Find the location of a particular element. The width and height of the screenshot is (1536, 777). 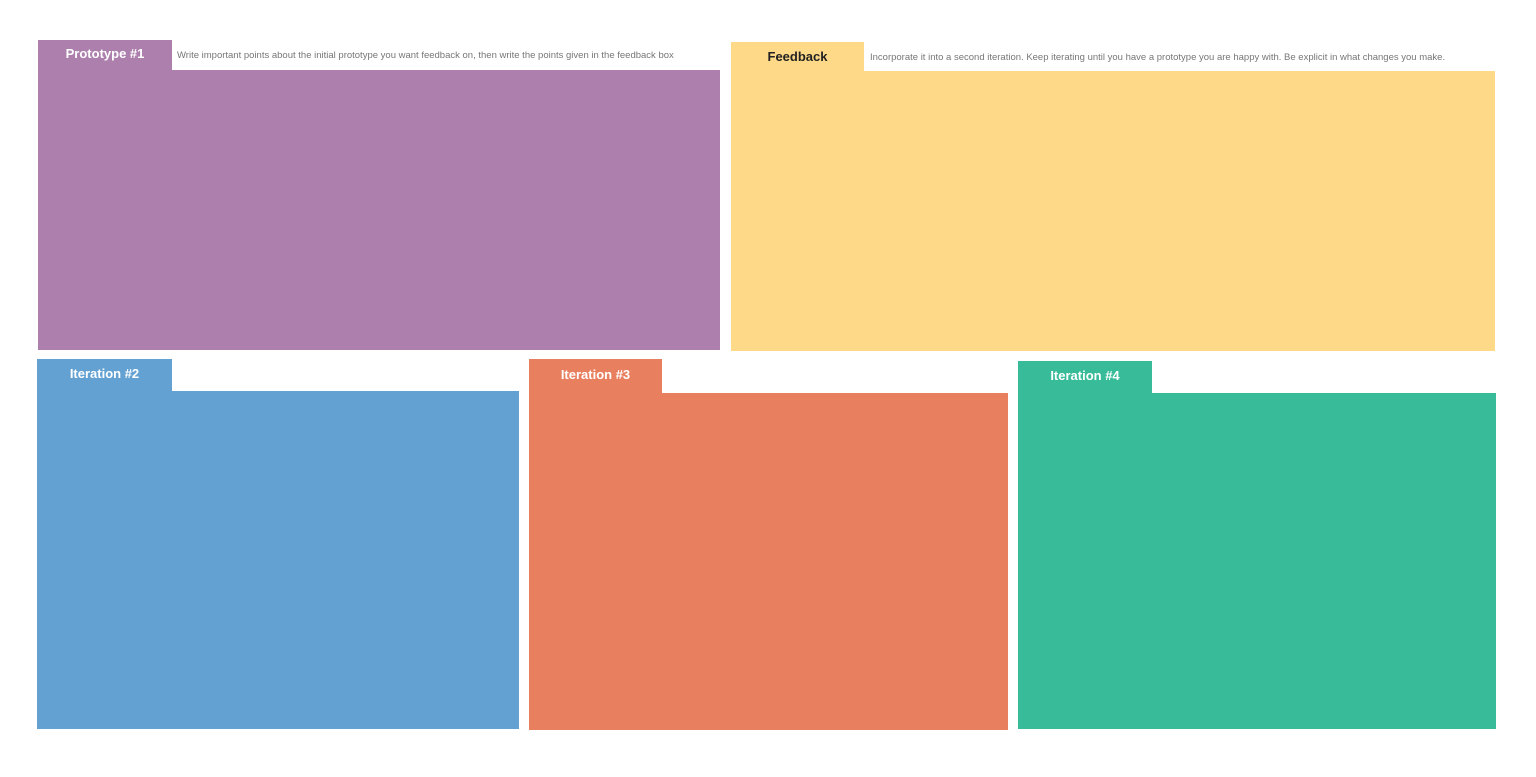

tab: Iteration #4 is located at coordinates (1085, 377).